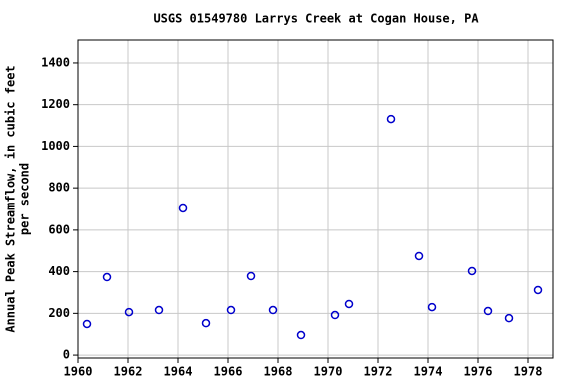  What do you see at coordinates (11, 198) in the screenshot?
I see `y-axis-label-line: Annual Peak Streamflow, in cubic feet` at bounding box center [11, 198].